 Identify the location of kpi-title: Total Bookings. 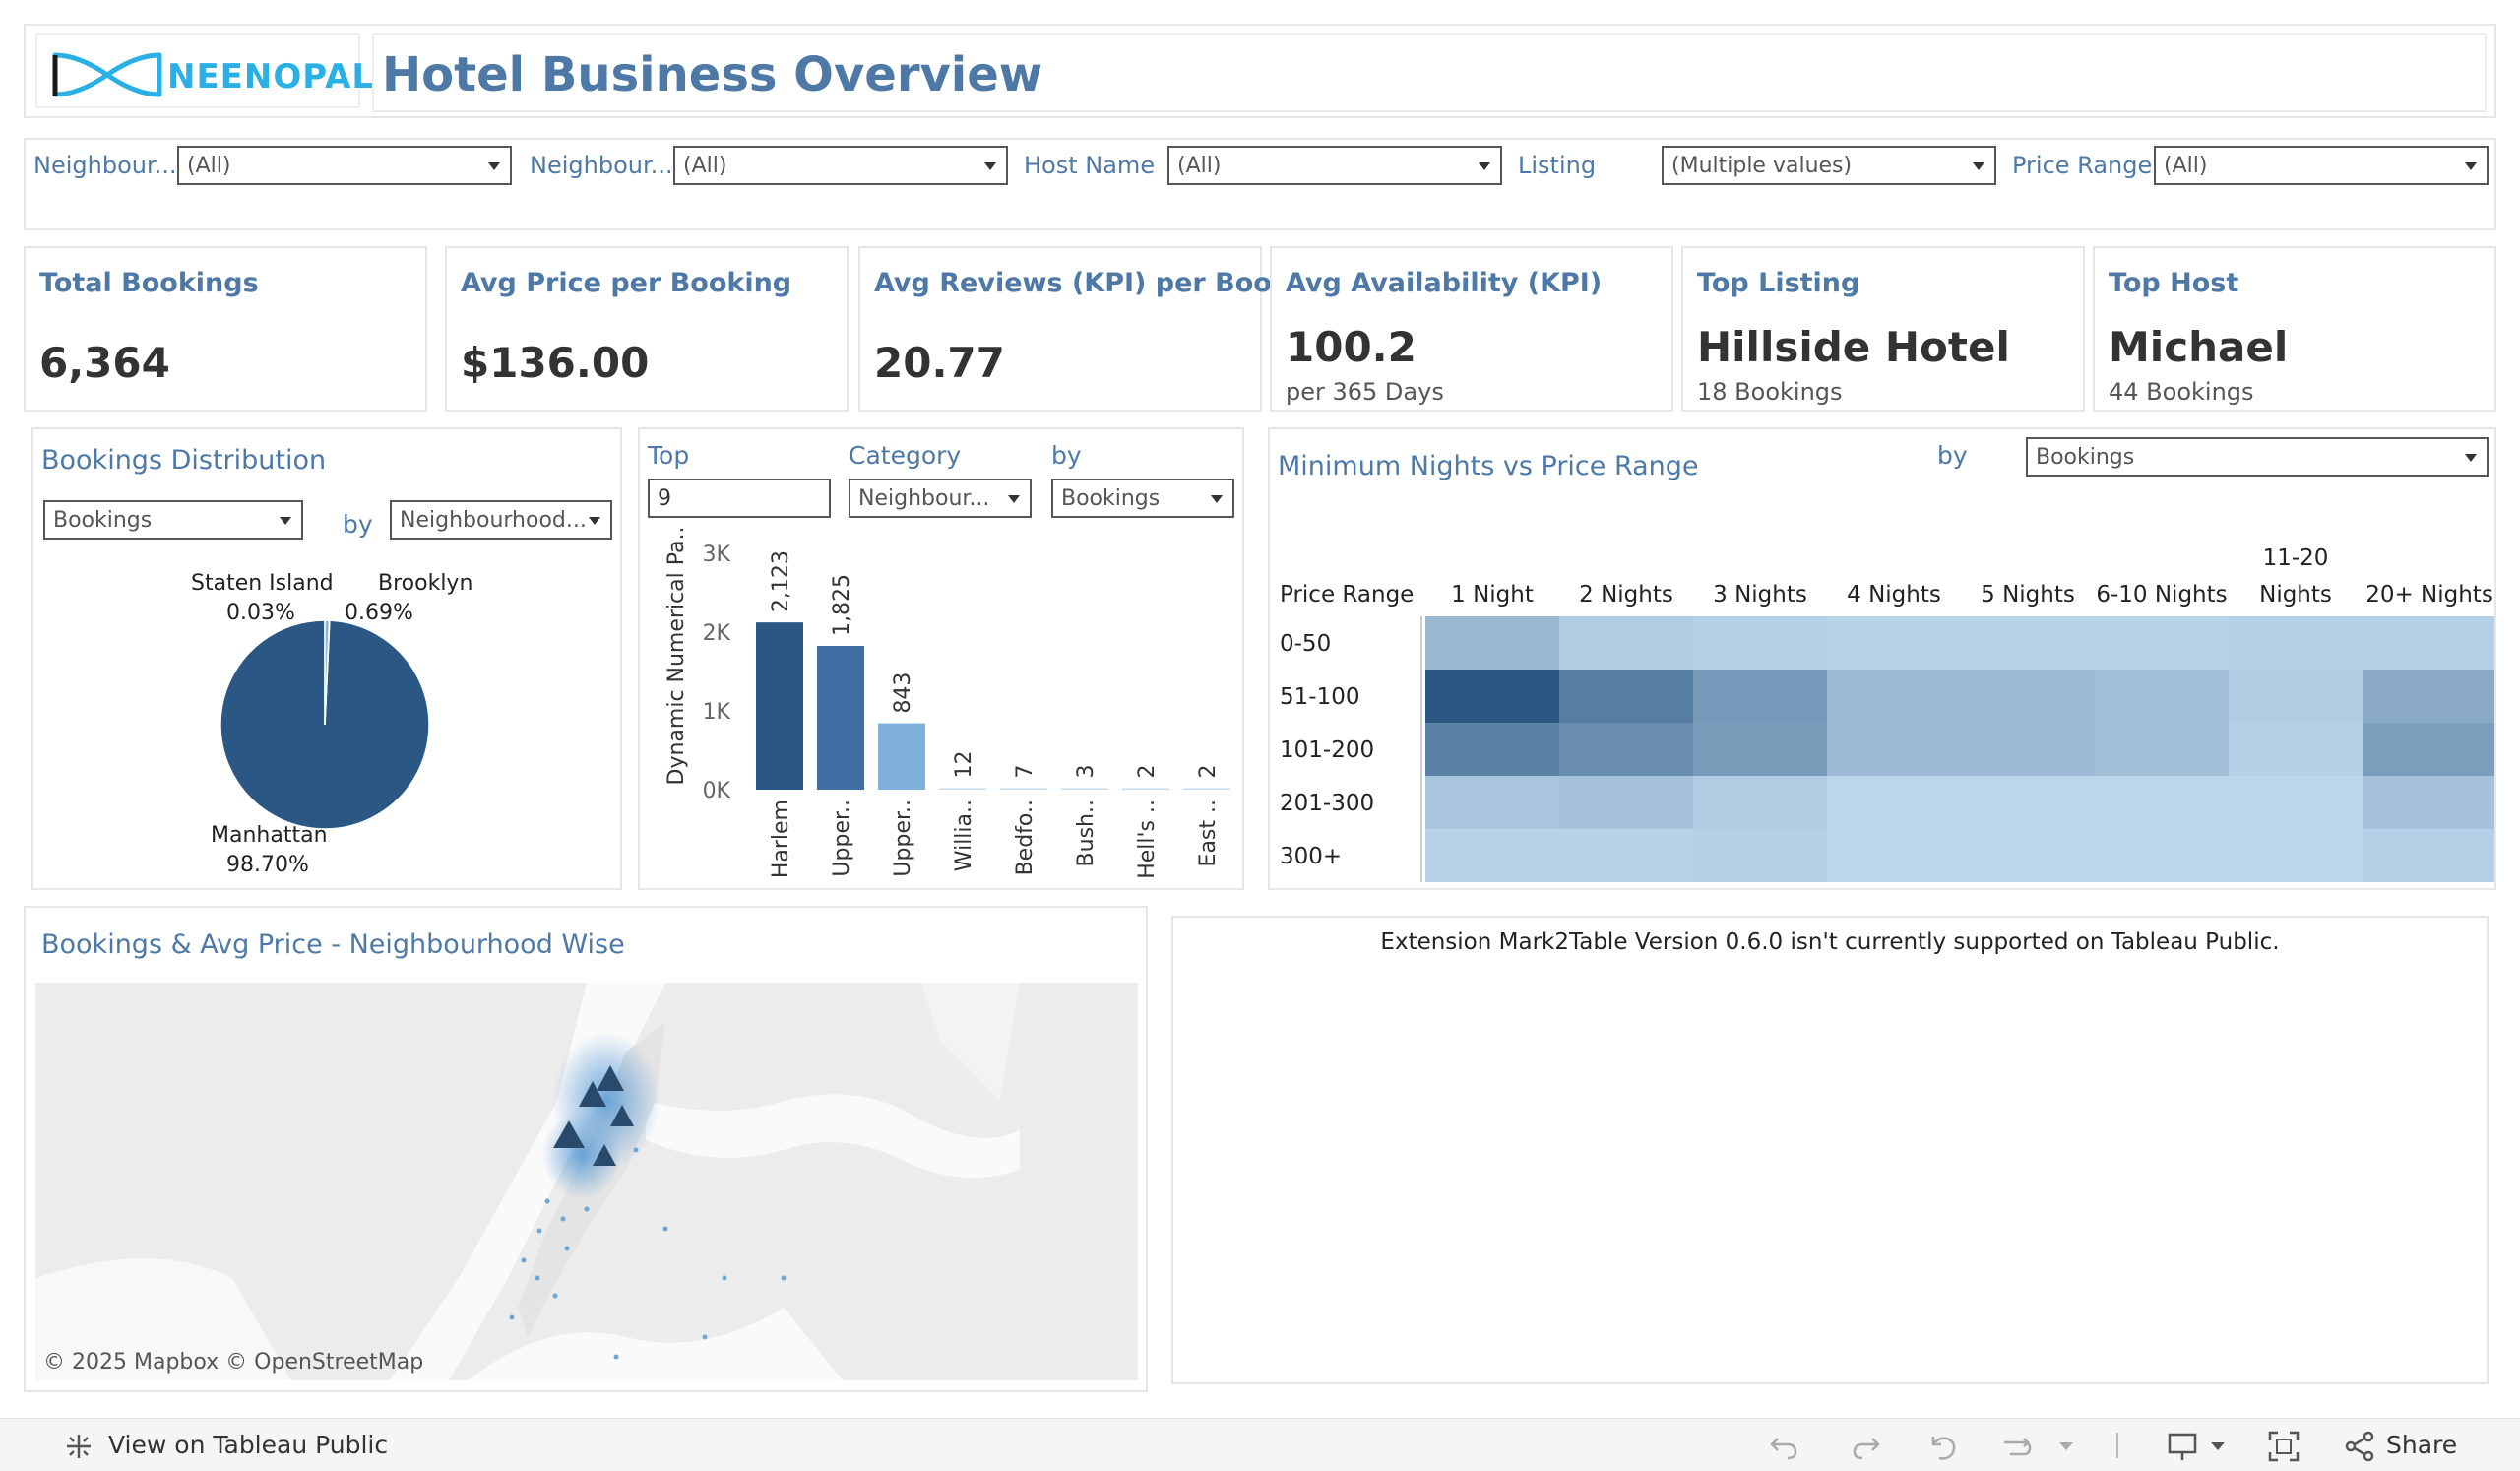
(149, 283).